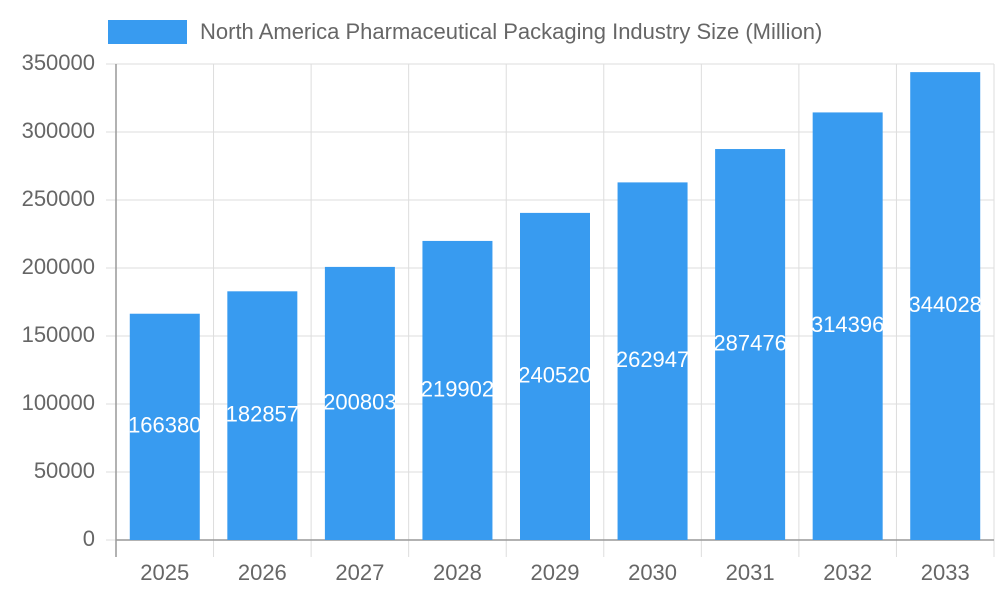  What do you see at coordinates (945, 572) in the screenshot?
I see `x-tick-label: 2033` at bounding box center [945, 572].